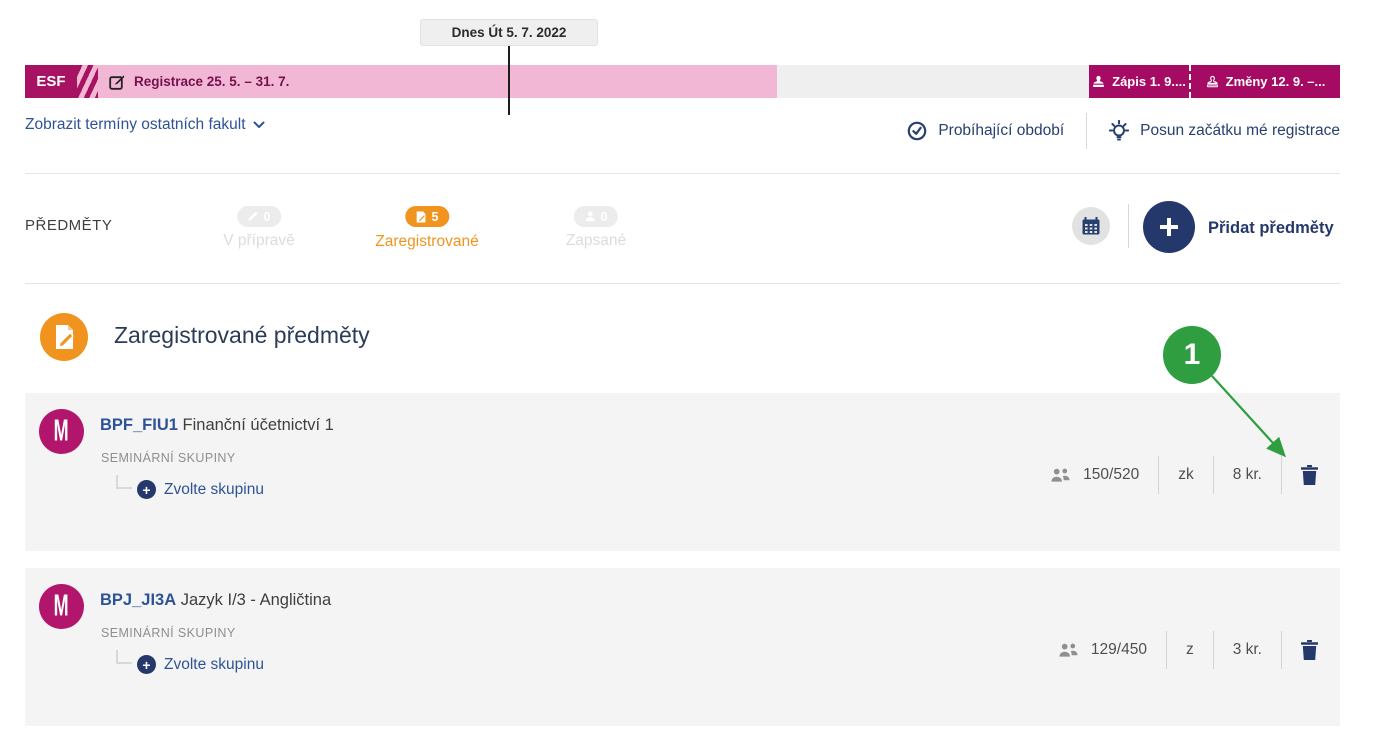 Image resolution: width=1376 pixels, height=742 pixels. I want to click on chevron-down-icon, so click(259, 124).